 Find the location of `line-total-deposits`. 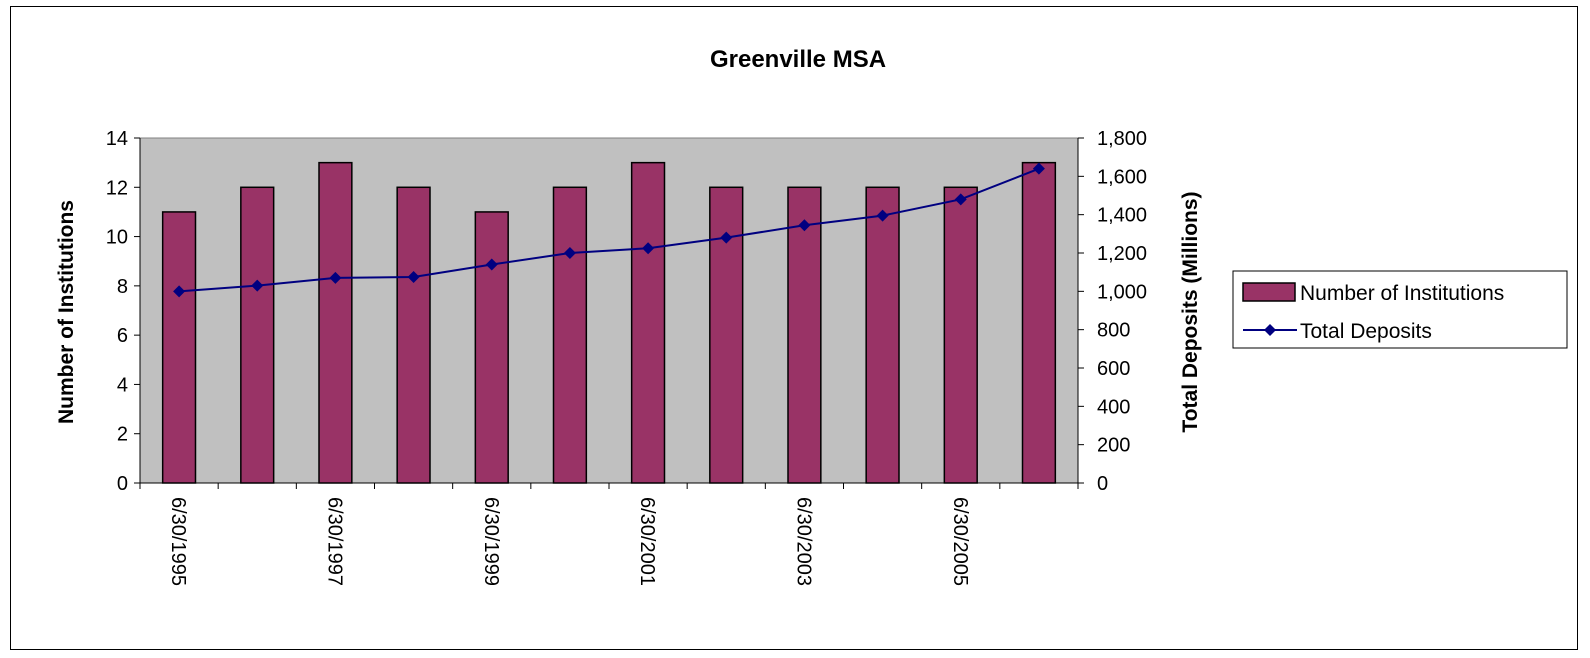

line-total-deposits is located at coordinates (609, 230).